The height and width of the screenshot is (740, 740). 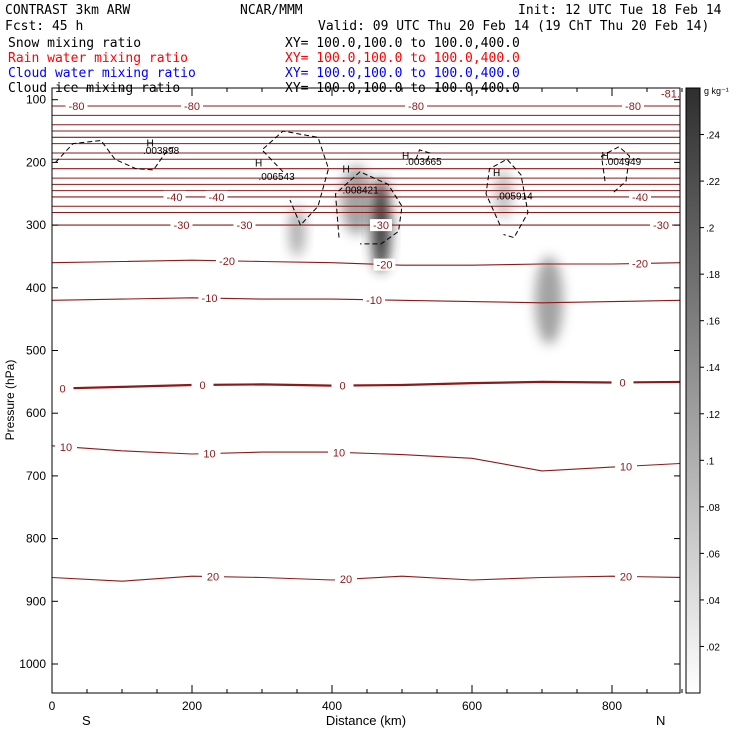 What do you see at coordinates (150, 143) in the screenshot?
I see `extremum-marker-0: H` at bounding box center [150, 143].